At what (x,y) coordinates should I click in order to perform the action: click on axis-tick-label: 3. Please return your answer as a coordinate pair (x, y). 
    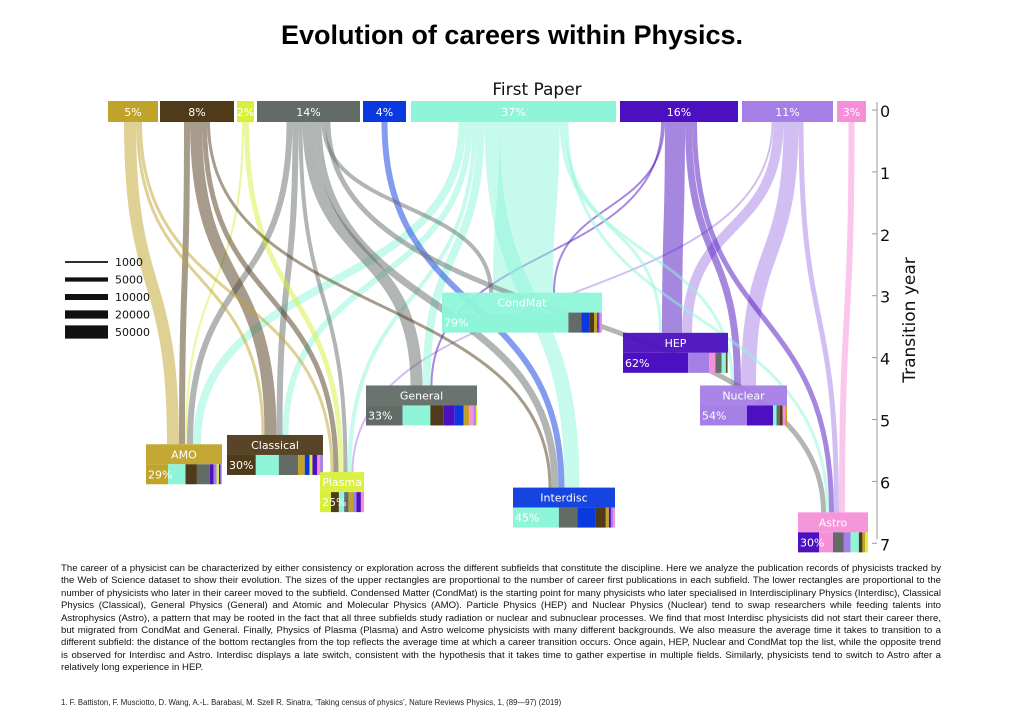
    Looking at the image, I should click on (885, 297).